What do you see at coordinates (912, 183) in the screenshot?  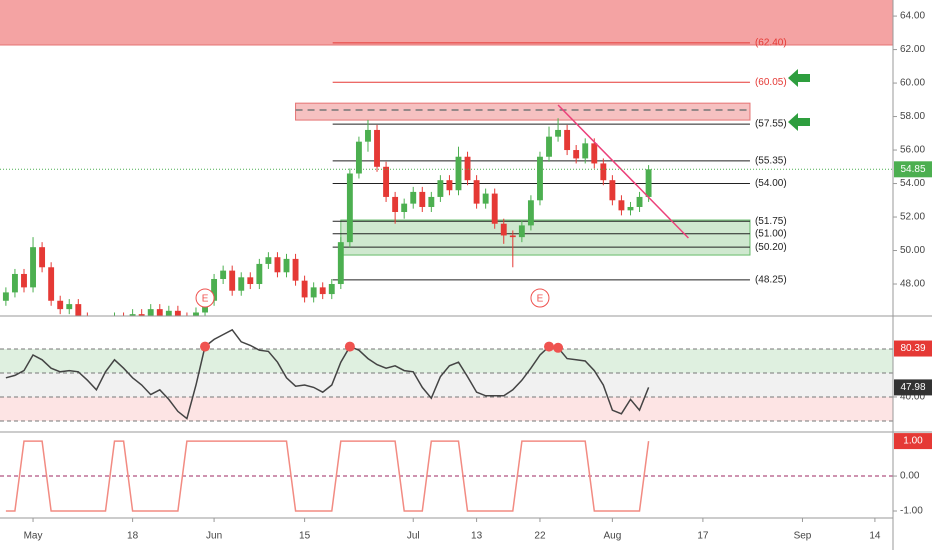 I see `y-tick-label: 54.00` at bounding box center [912, 183].